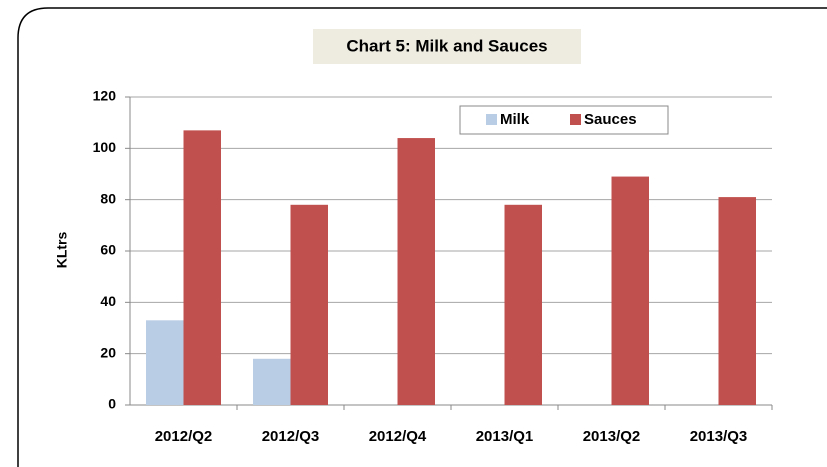  I want to click on x-tick-label: 2012/Q3, so click(291, 436).